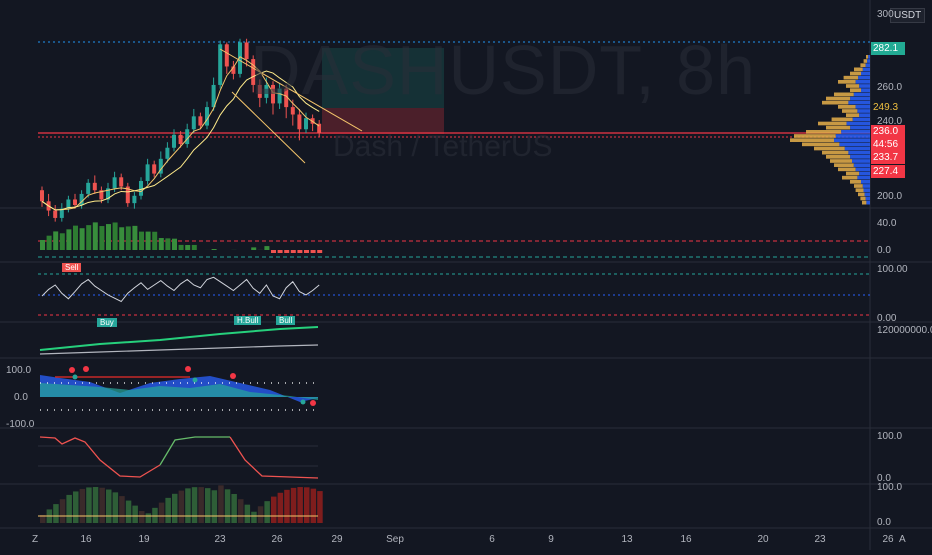  Describe the element at coordinates (195, 380) in the screenshot. I see `wt-buy-dot` at that location.